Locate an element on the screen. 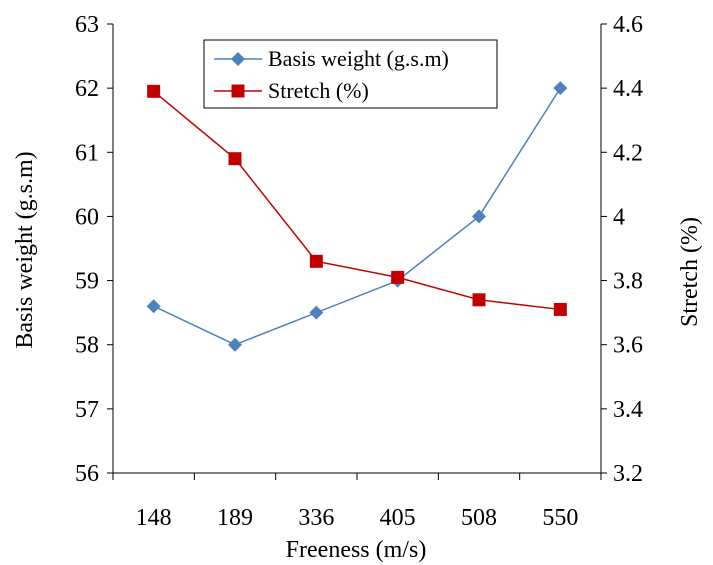 The width and height of the screenshot is (713, 565). legend: Basis weight (g.s.m) Stretch (%) is located at coordinates (350, 74).